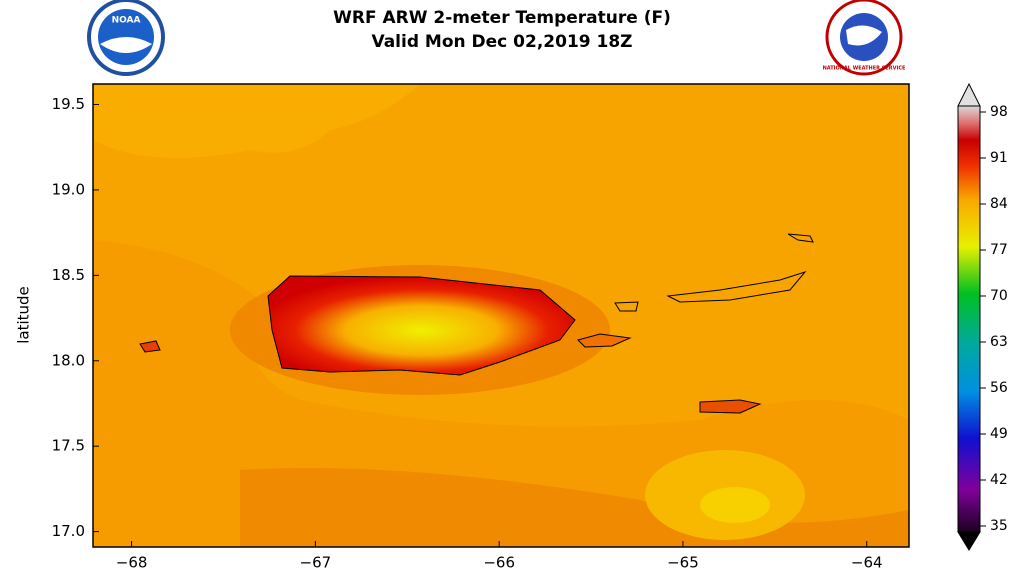 The width and height of the screenshot is (1024, 579). I want to click on y-tick-label: 17.0, so click(68, 531).